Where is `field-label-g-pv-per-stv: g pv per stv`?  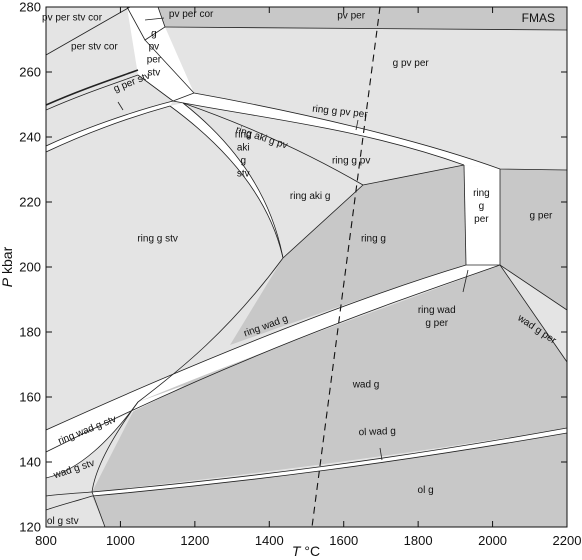 field-label-g-pv-per-stv: g pv per stv is located at coordinates (154, 54).